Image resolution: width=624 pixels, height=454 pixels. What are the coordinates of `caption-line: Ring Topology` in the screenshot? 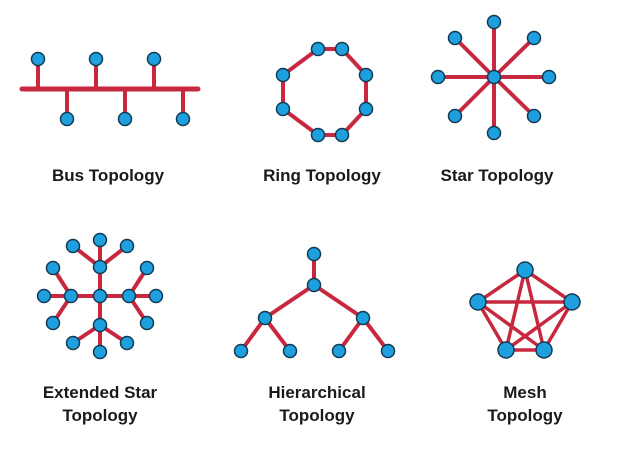 It's located at (322, 175).